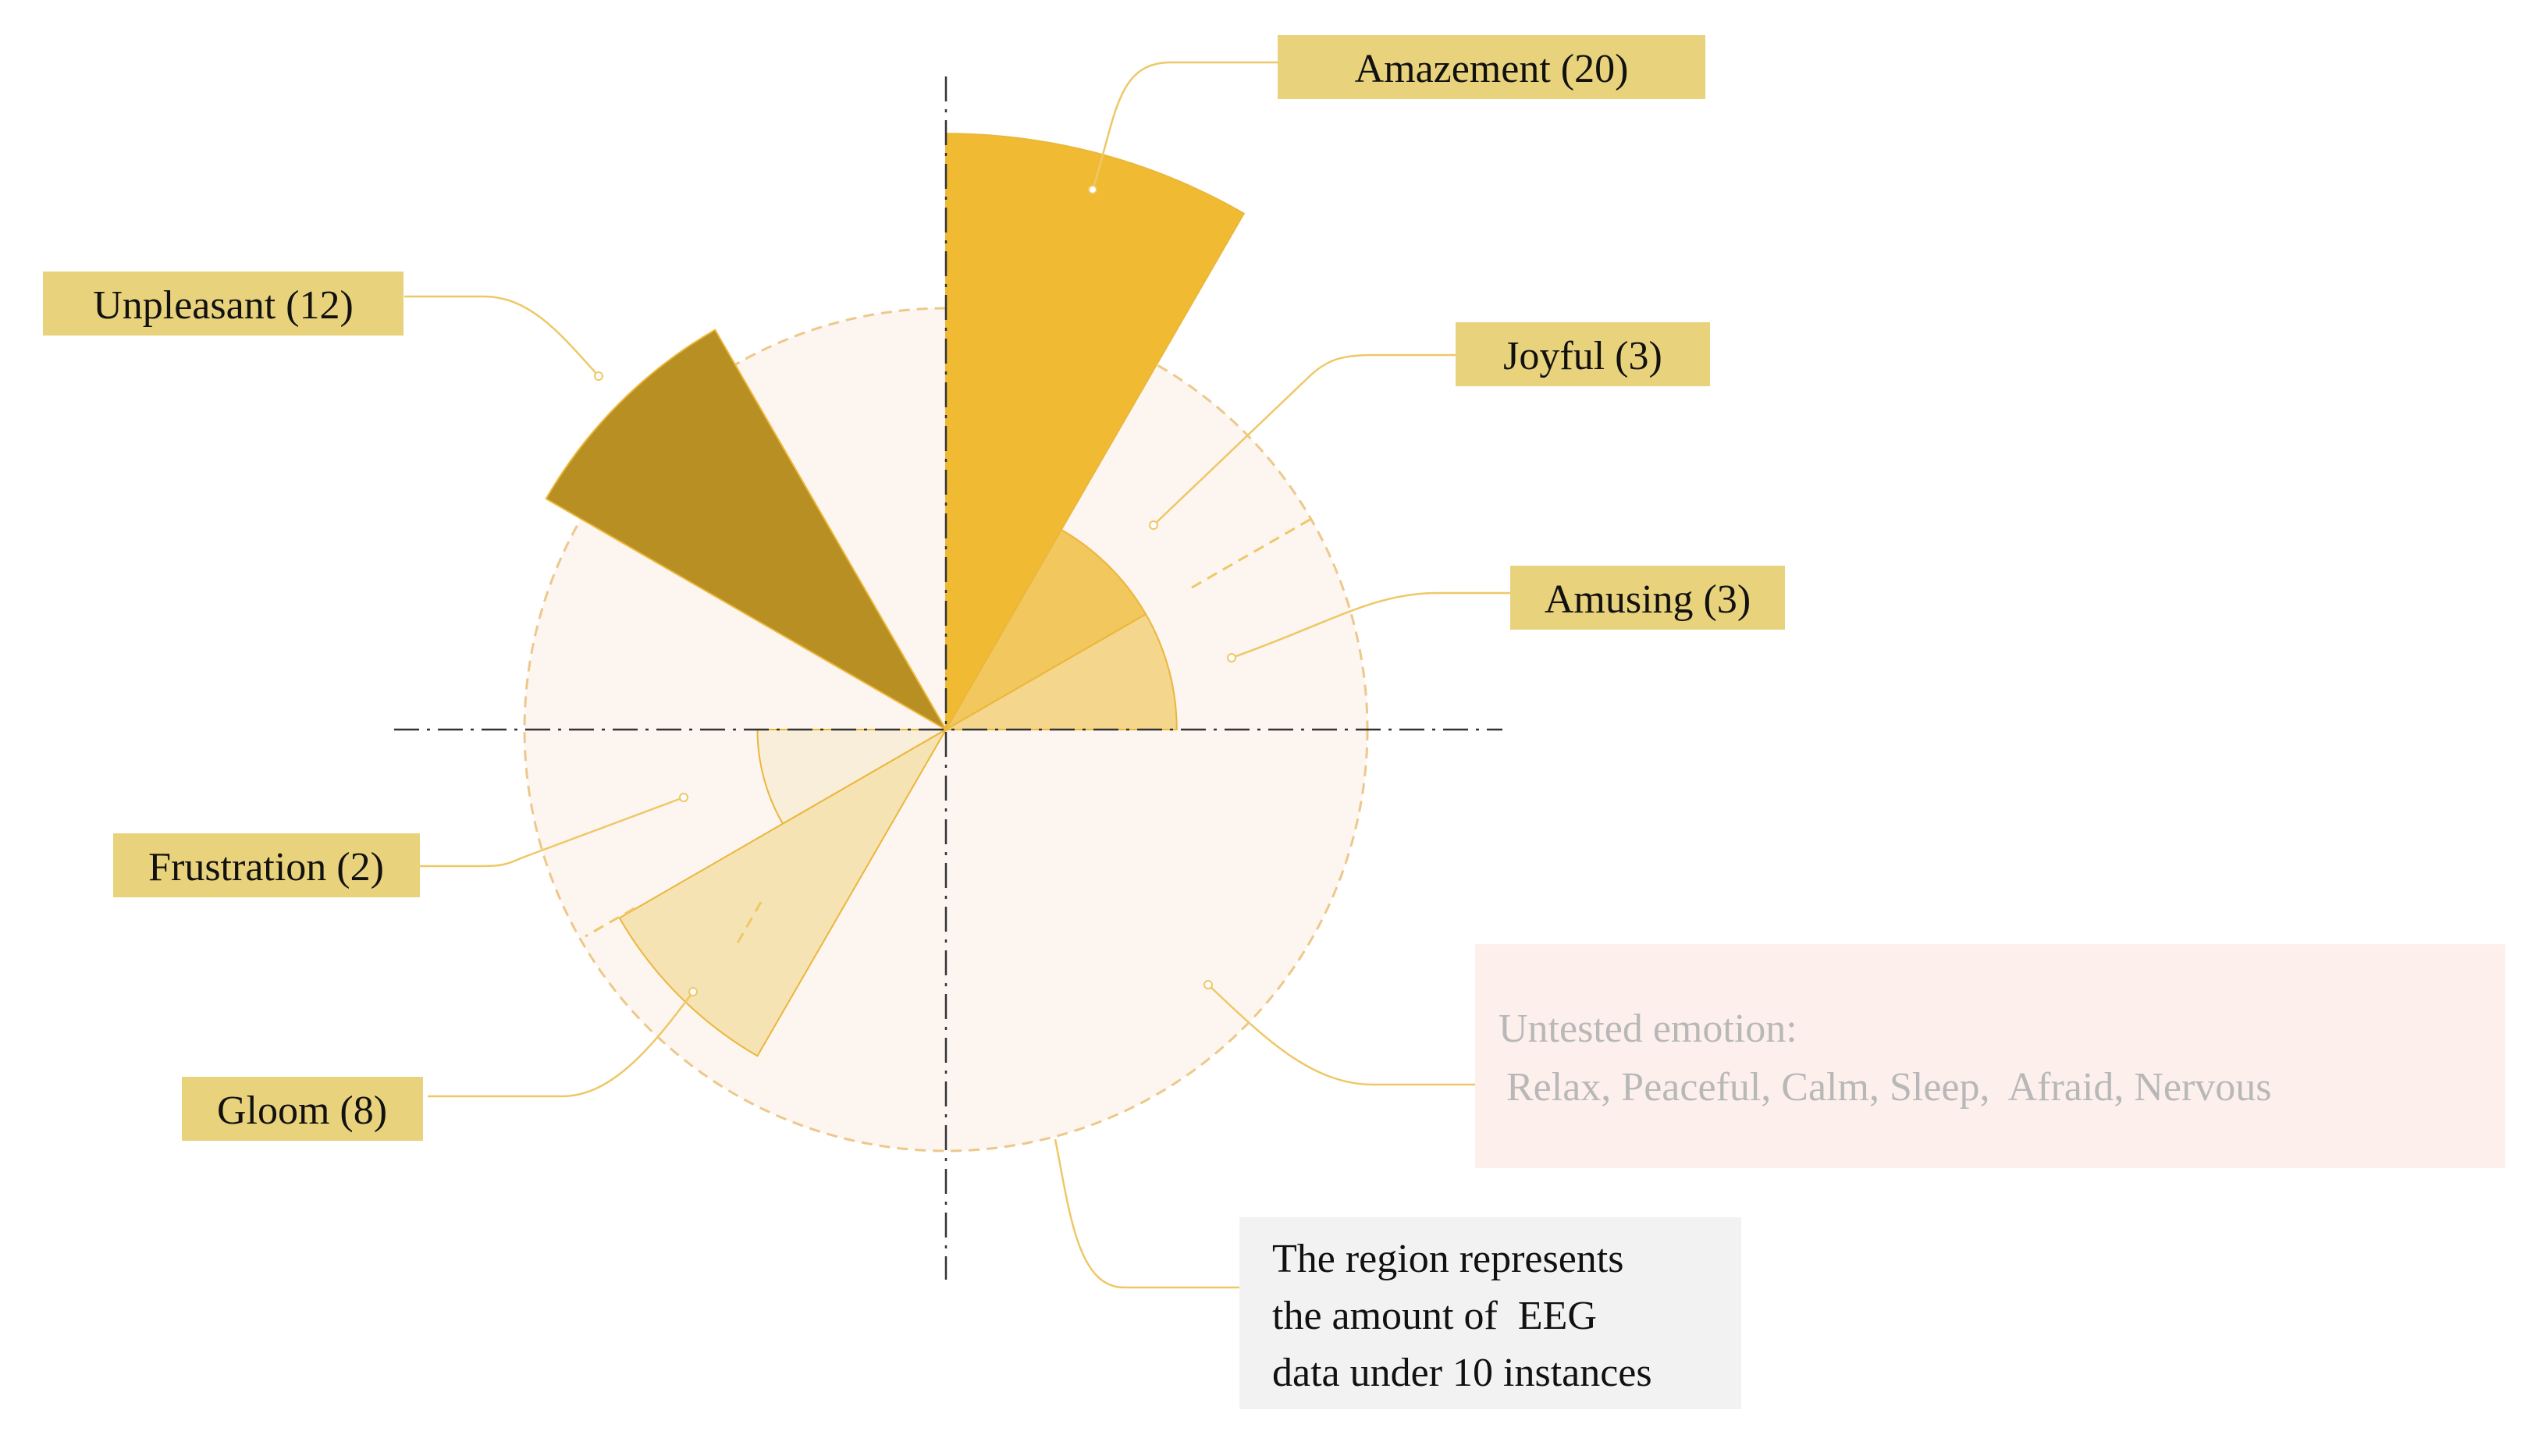 This screenshot has width=2542, height=1456. What do you see at coordinates (1370, 625) in the screenshot?
I see `amusing-leader` at bounding box center [1370, 625].